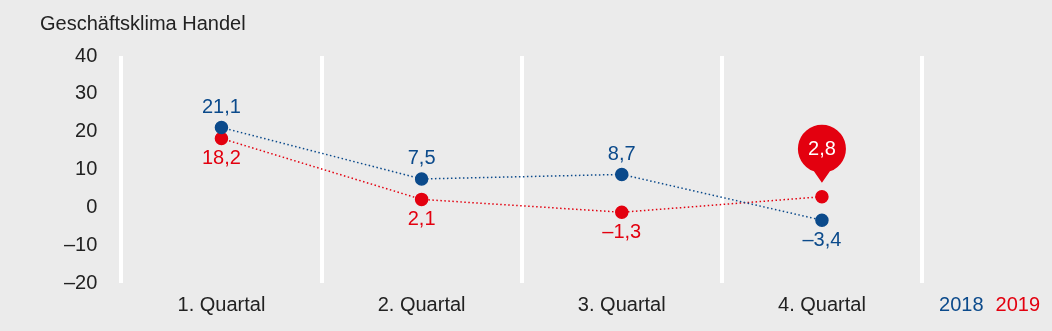  Describe the element at coordinates (92, 205) in the screenshot. I see `y-tick-label: 0` at that location.